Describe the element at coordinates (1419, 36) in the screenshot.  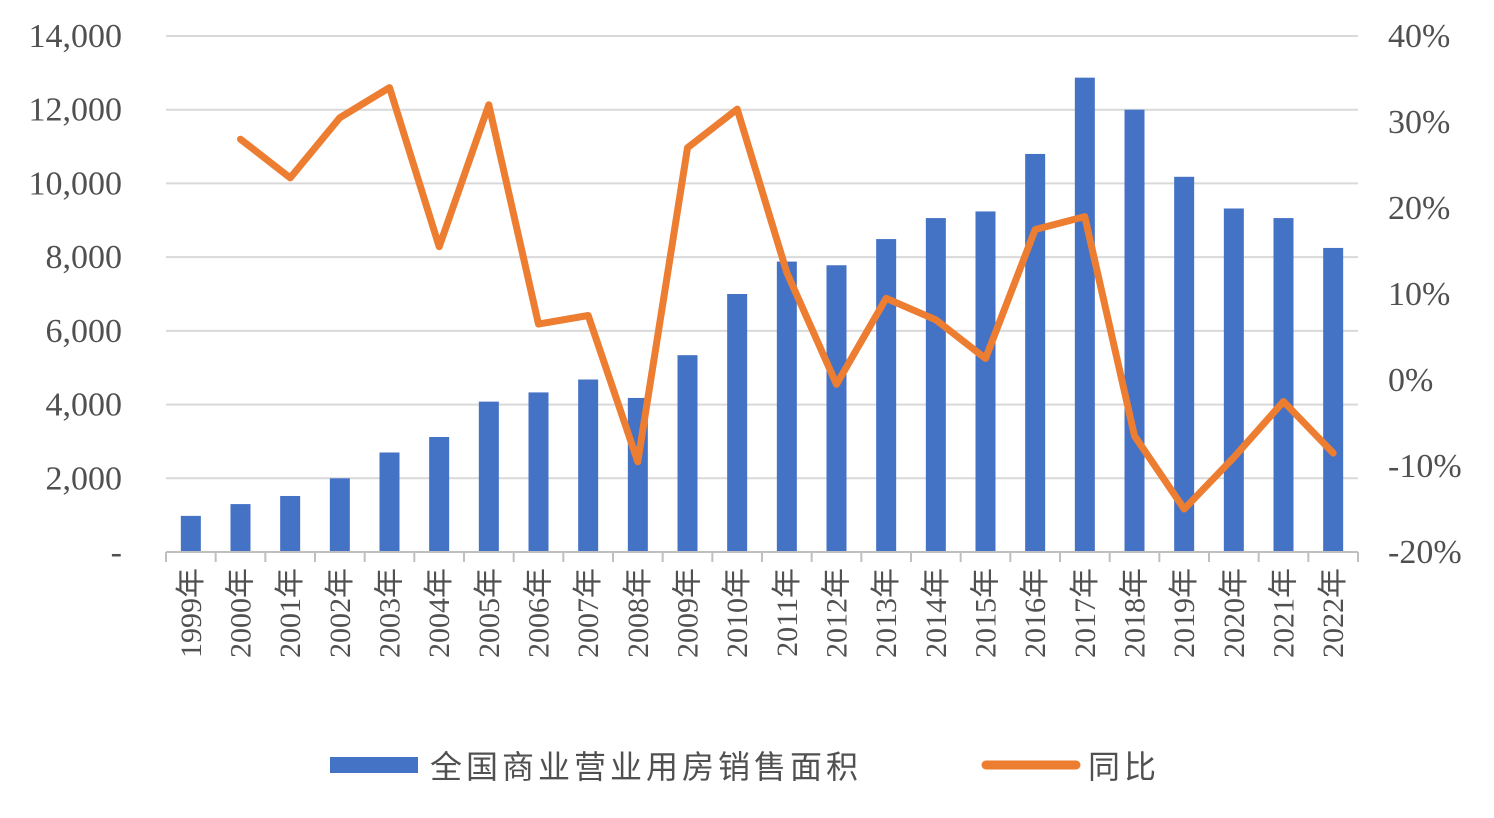
I see `right-y-tick-label: 40%` at that location.